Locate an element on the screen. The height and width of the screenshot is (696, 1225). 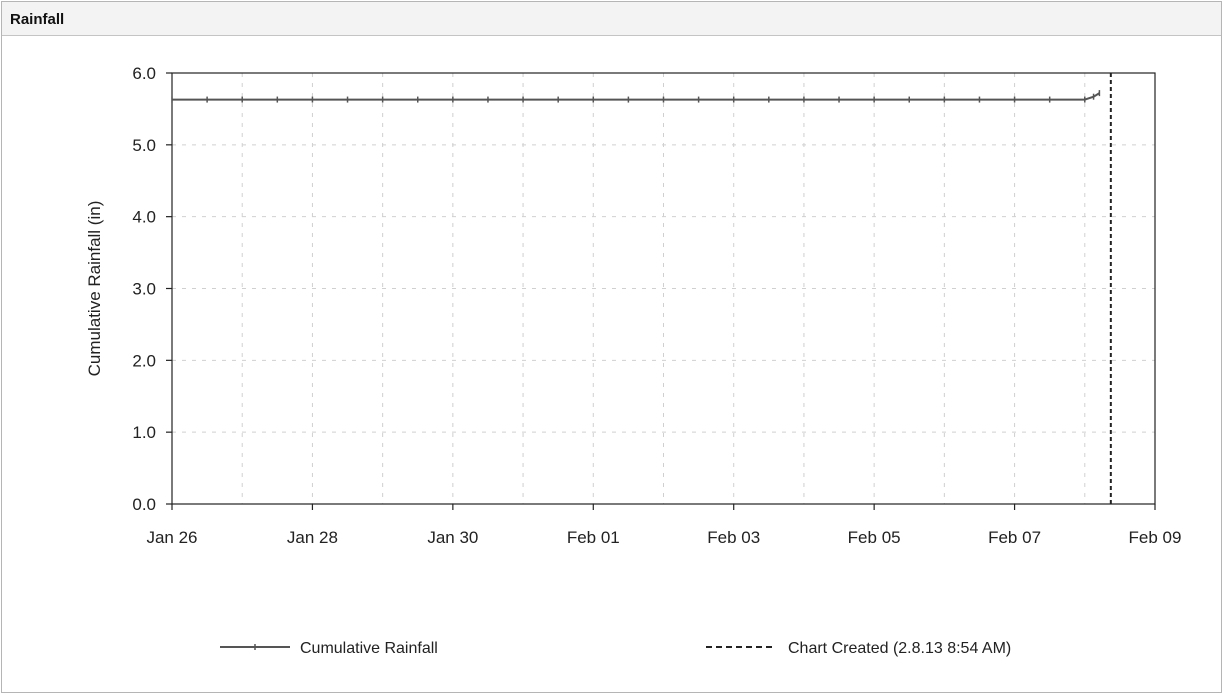
y-axis: 0.0 1.0 2.0 3.0 4.0 5.0 6.0 is located at coordinates (152, 289).